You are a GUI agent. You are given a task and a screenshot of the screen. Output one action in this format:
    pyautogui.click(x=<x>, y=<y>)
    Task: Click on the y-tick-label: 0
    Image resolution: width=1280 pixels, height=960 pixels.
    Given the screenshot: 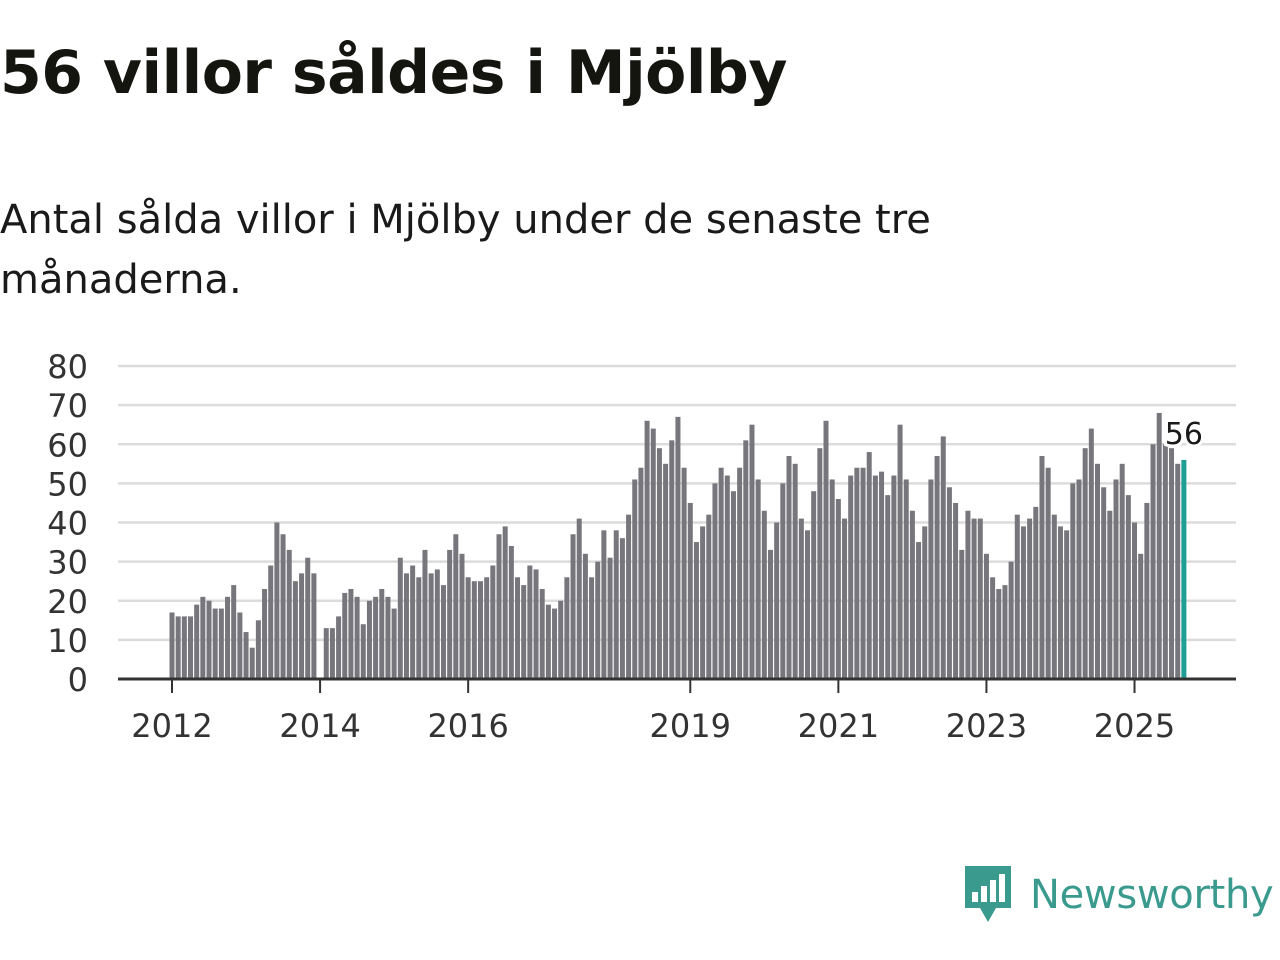 What is the action you would take?
    pyautogui.click(x=78, y=680)
    